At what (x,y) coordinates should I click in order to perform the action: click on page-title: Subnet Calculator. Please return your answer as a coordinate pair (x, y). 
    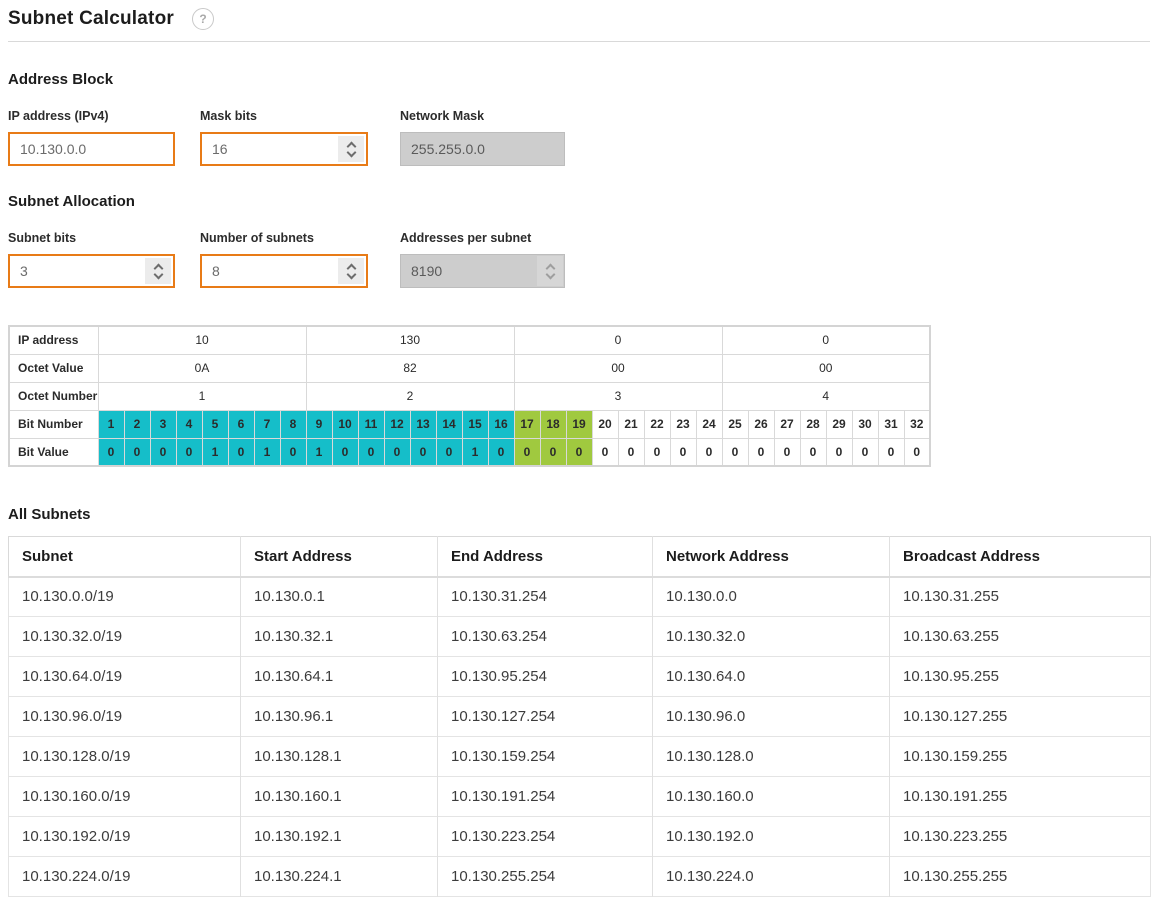
    Looking at the image, I should click on (91, 18).